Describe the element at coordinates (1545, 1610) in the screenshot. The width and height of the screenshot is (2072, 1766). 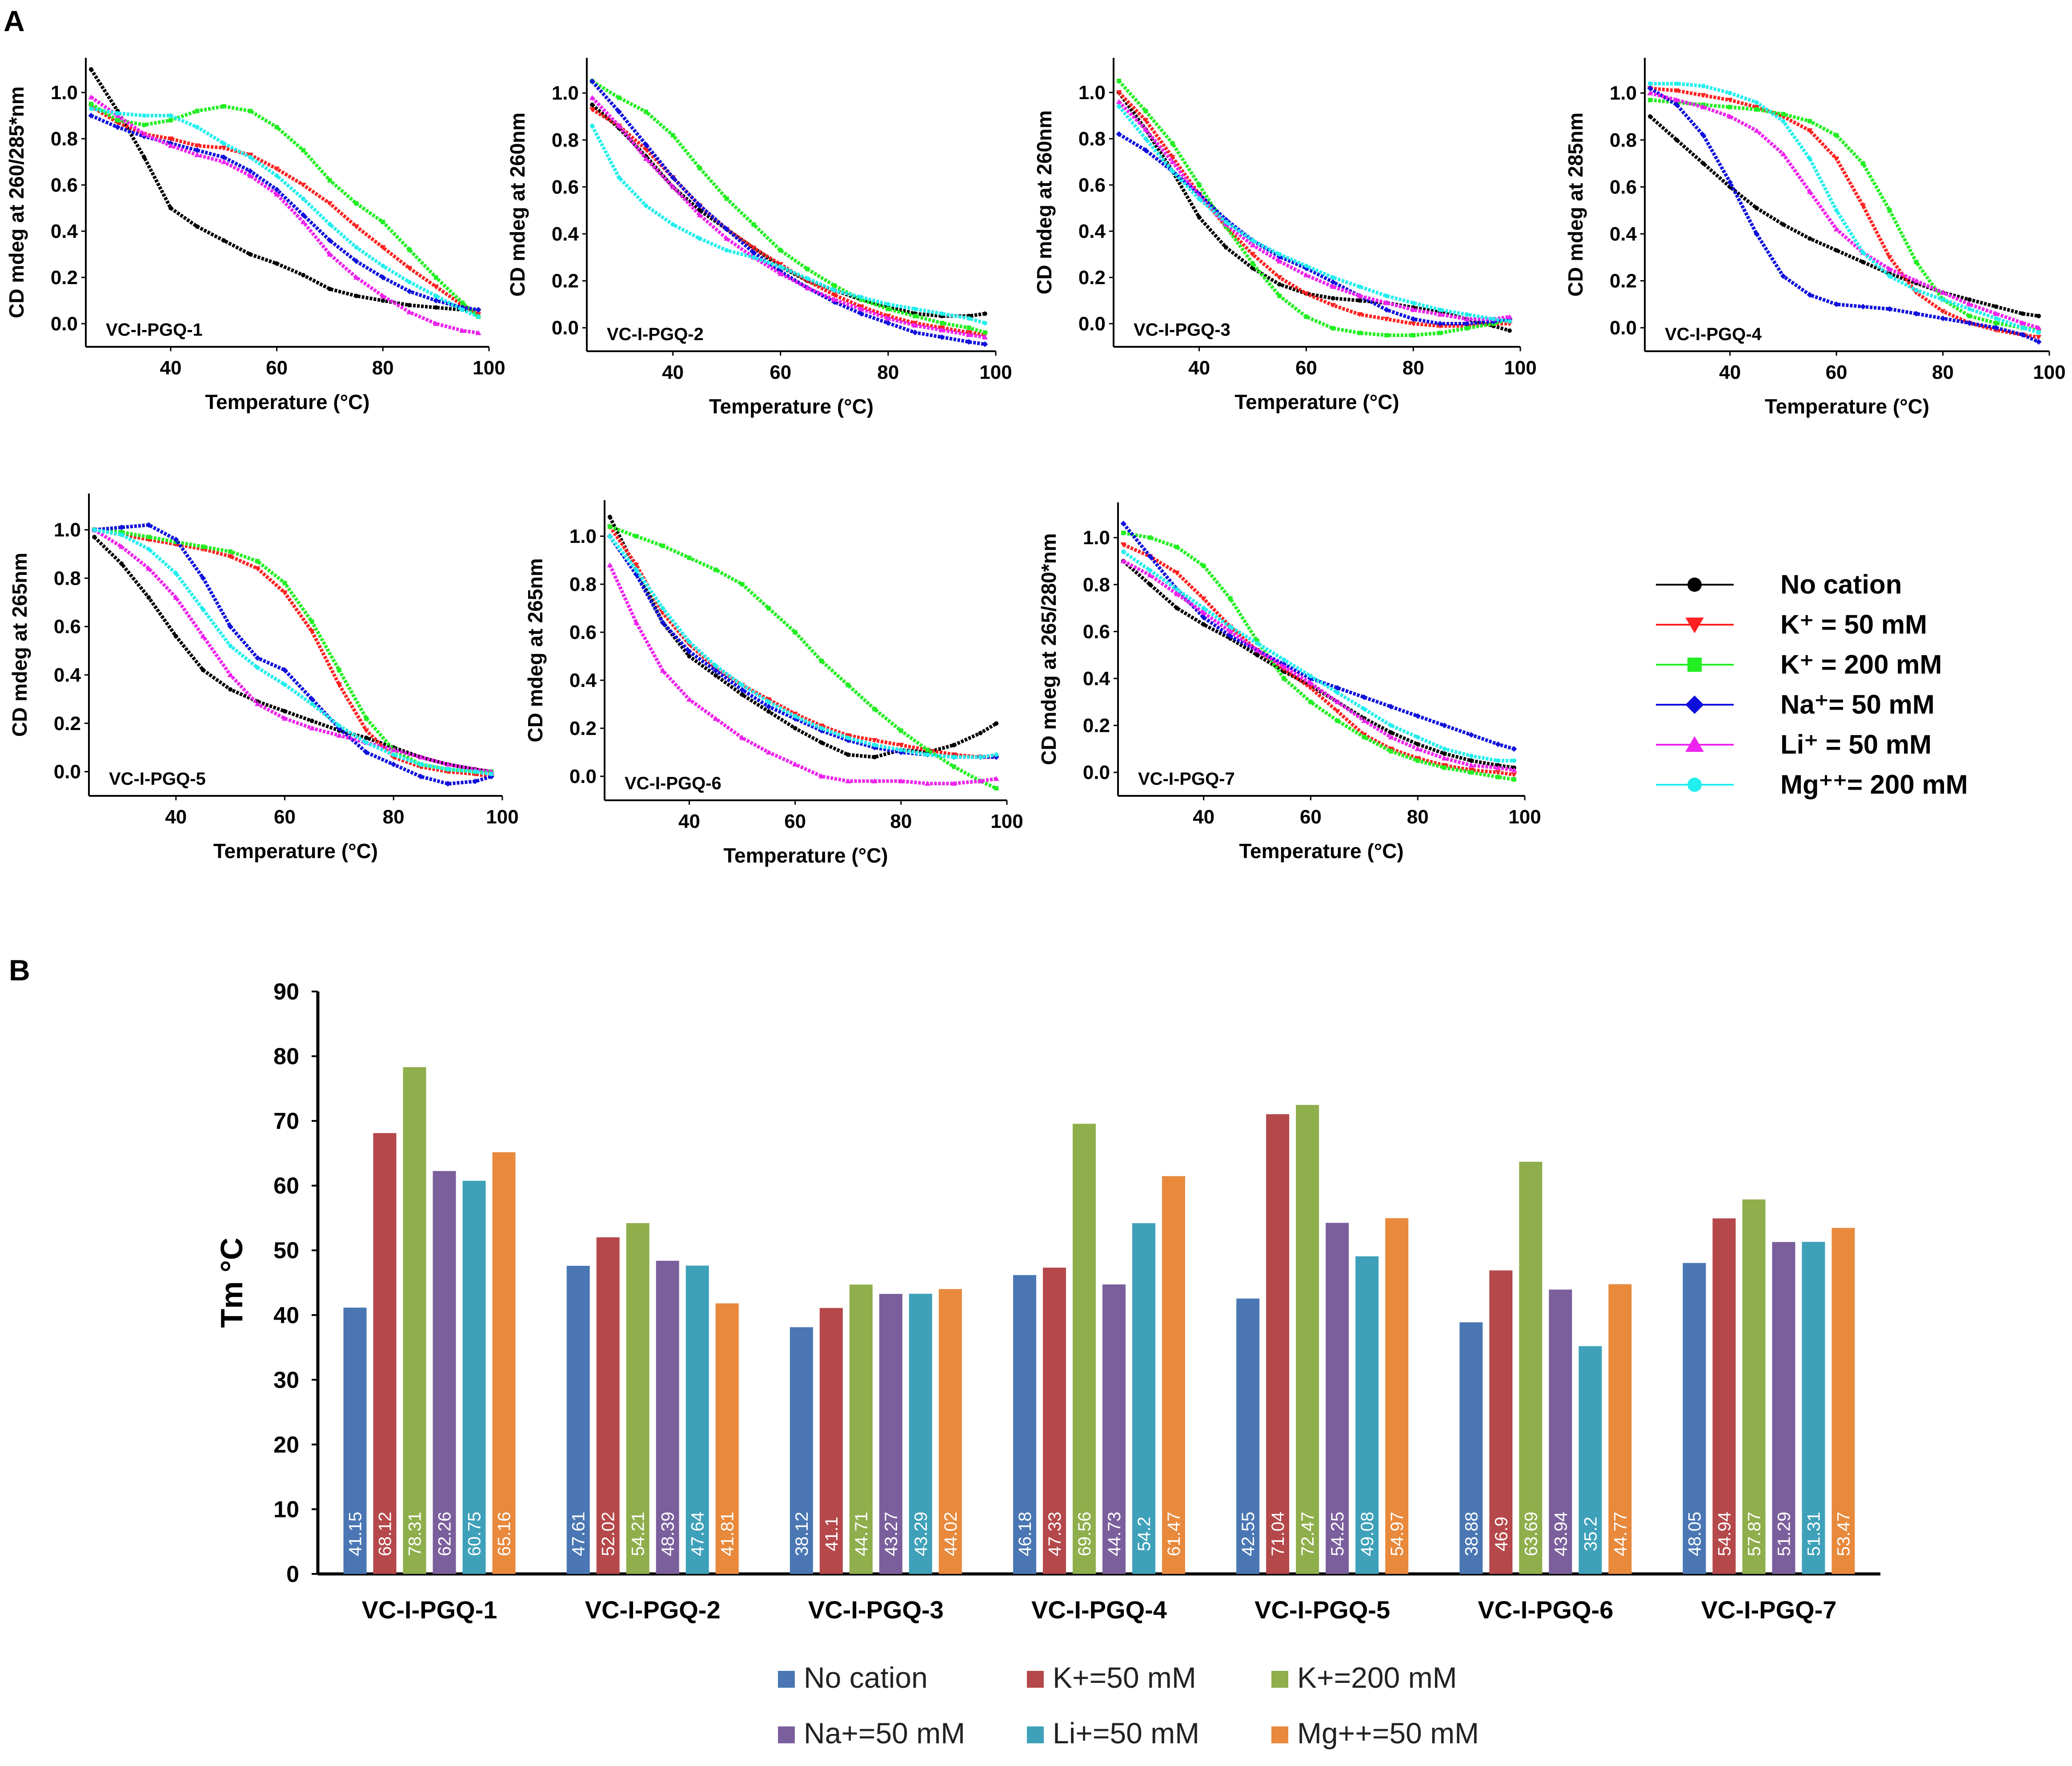
I see `bar-category-label: VC-I-PGQ-6` at that location.